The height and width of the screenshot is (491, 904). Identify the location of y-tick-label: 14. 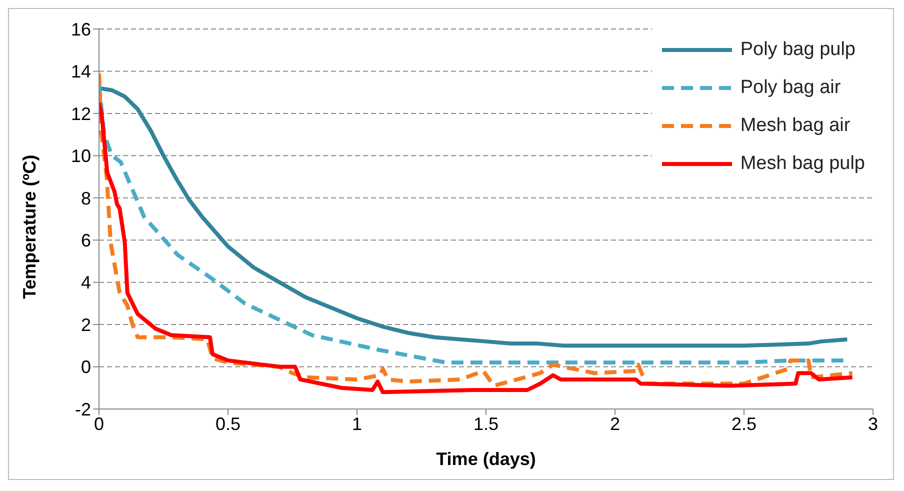
(80, 72).